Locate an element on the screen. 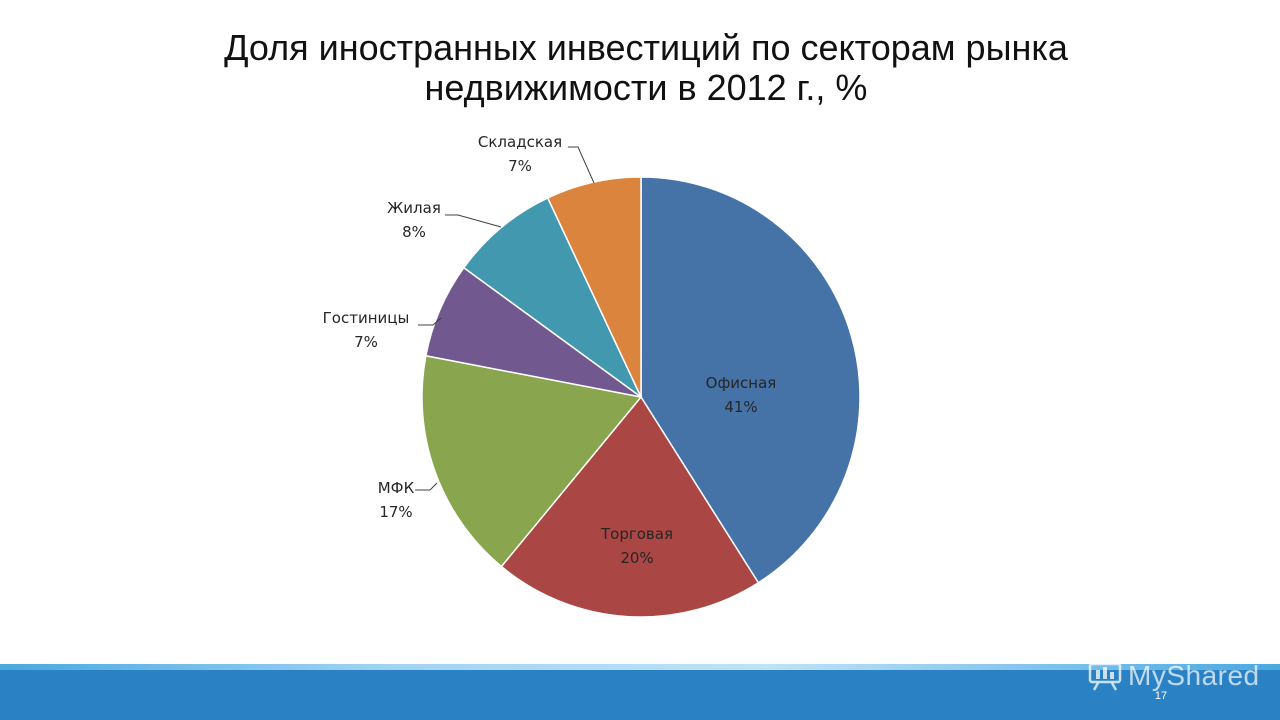  slice-value-label-6: 7% is located at coordinates (520, 166).